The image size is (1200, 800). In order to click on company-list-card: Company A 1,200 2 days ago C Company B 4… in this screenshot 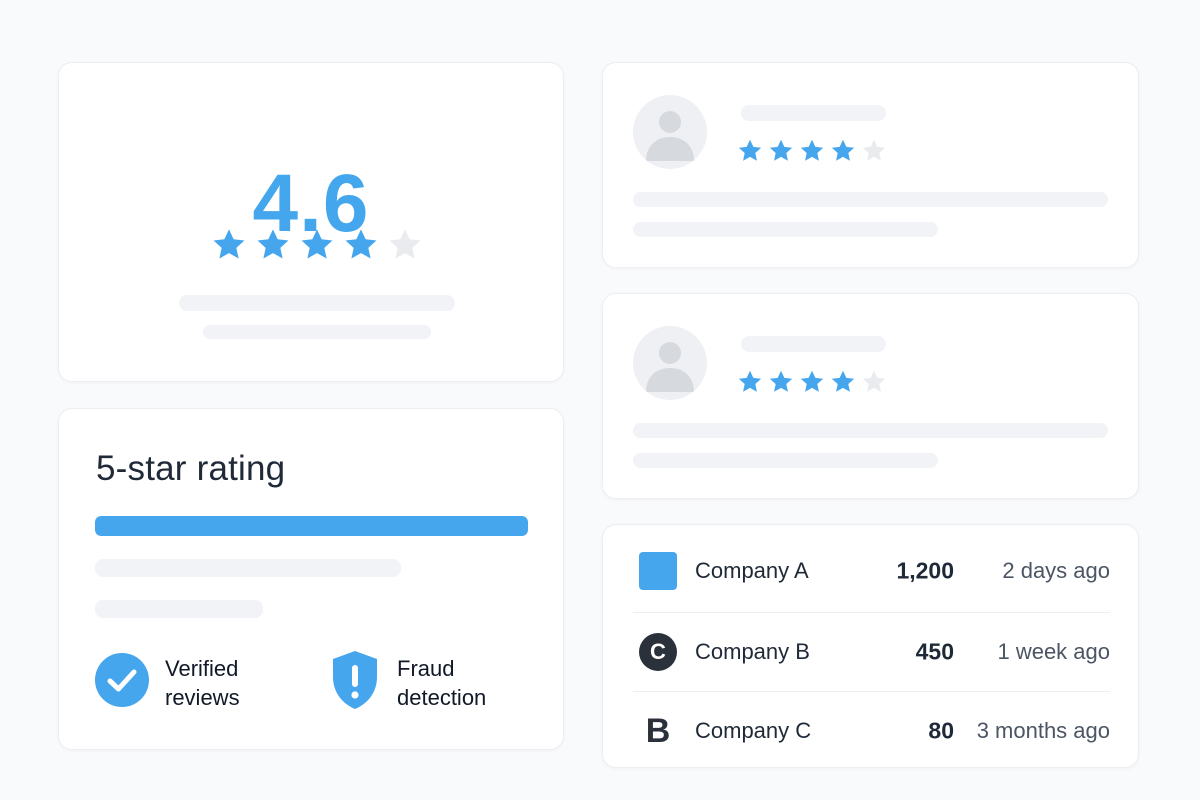, I will do `click(870, 646)`.